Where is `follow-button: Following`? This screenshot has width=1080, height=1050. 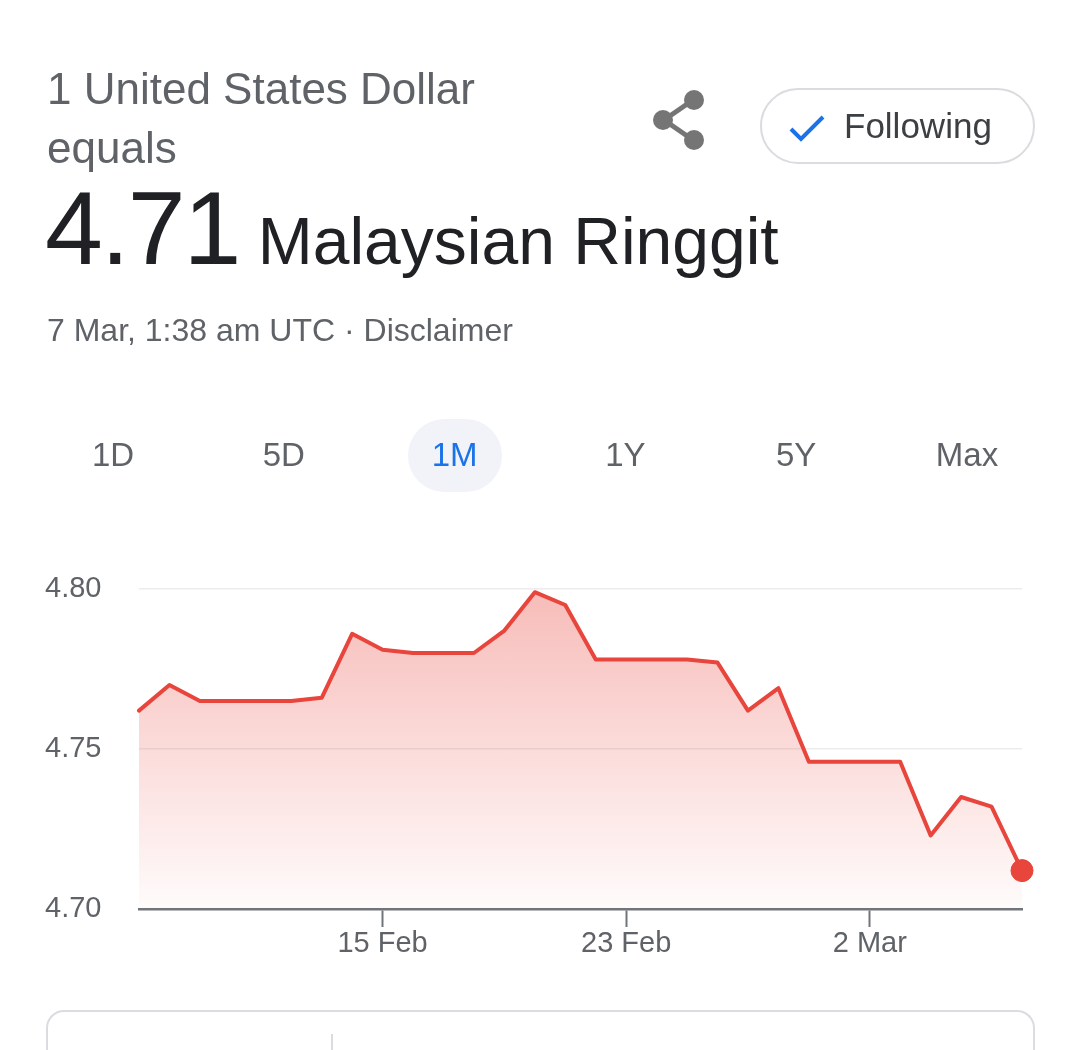
follow-button: Following is located at coordinates (897, 126).